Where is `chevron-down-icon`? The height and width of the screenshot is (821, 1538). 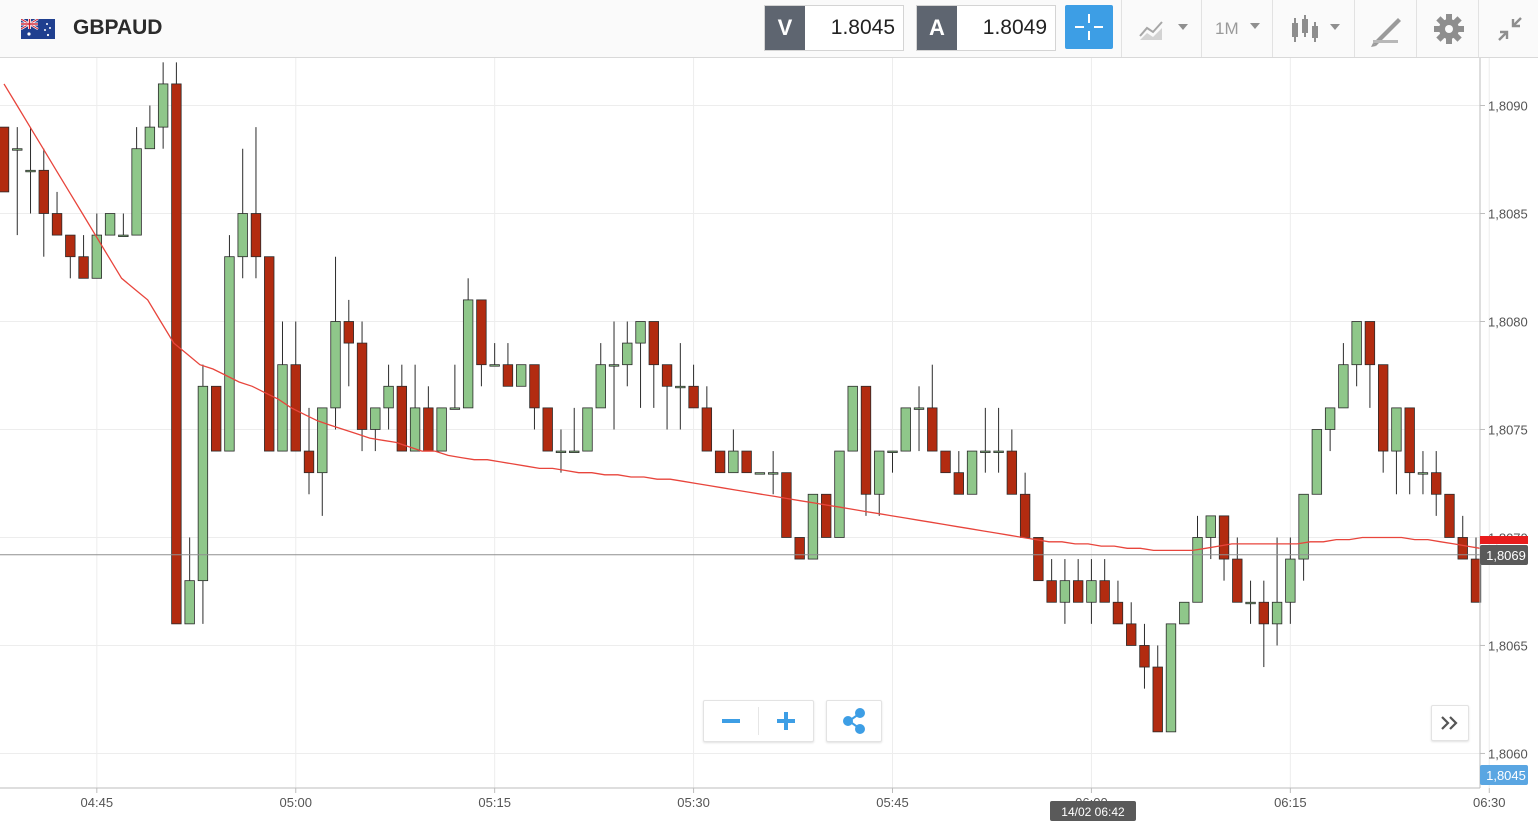 chevron-down-icon is located at coordinates (1255, 26).